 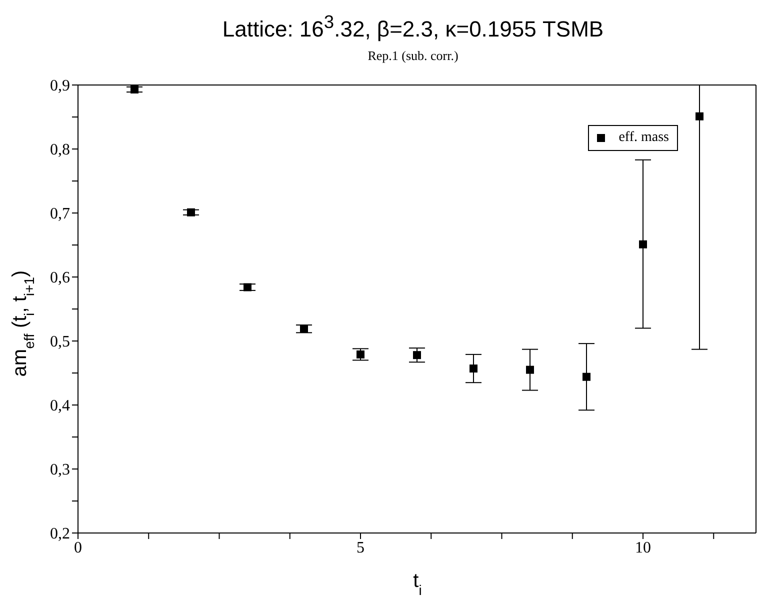 I want to click on y-tick-label: 0,6, so click(x=60, y=279).